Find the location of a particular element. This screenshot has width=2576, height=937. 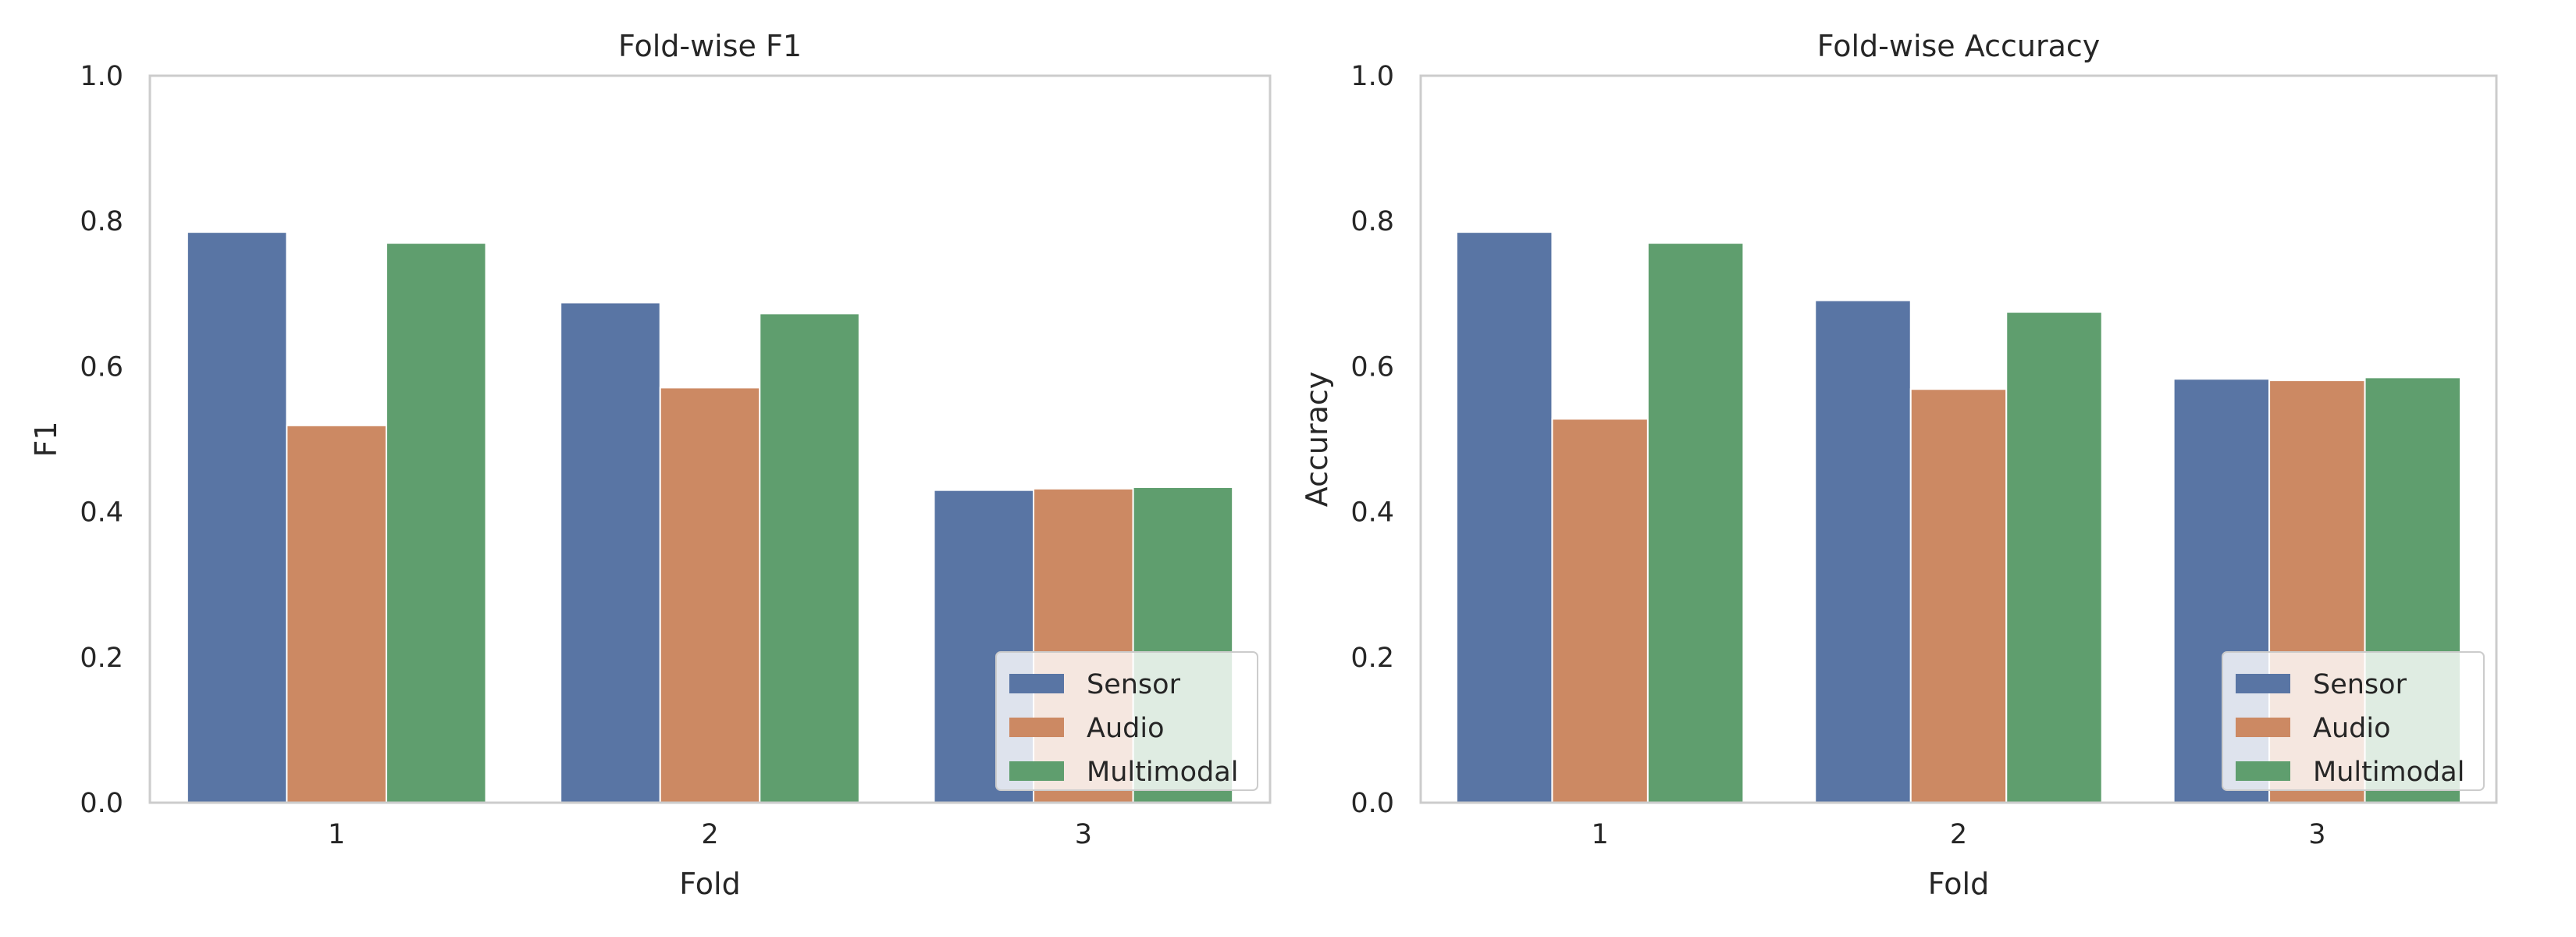

y-axis-label: F1 is located at coordinates (46, 439).